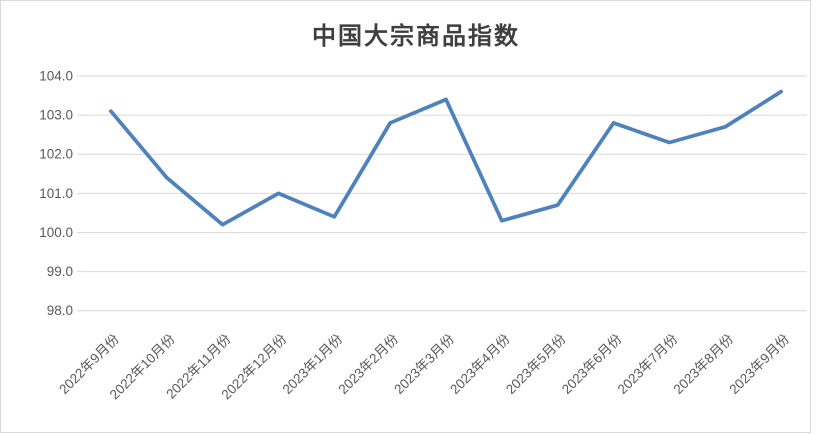 The width and height of the screenshot is (832, 434). What do you see at coordinates (56, 76) in the screenshot?
I see `y-axis-tick-label: 104.0` at bounding box center [56, 76].